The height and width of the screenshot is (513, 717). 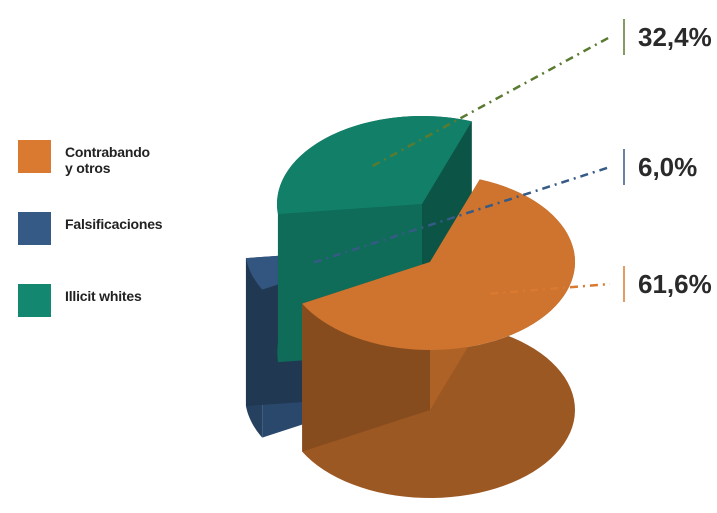 I want to click on legend-label-contrabando: Contrabando y otros, so click(x=107, y=160).